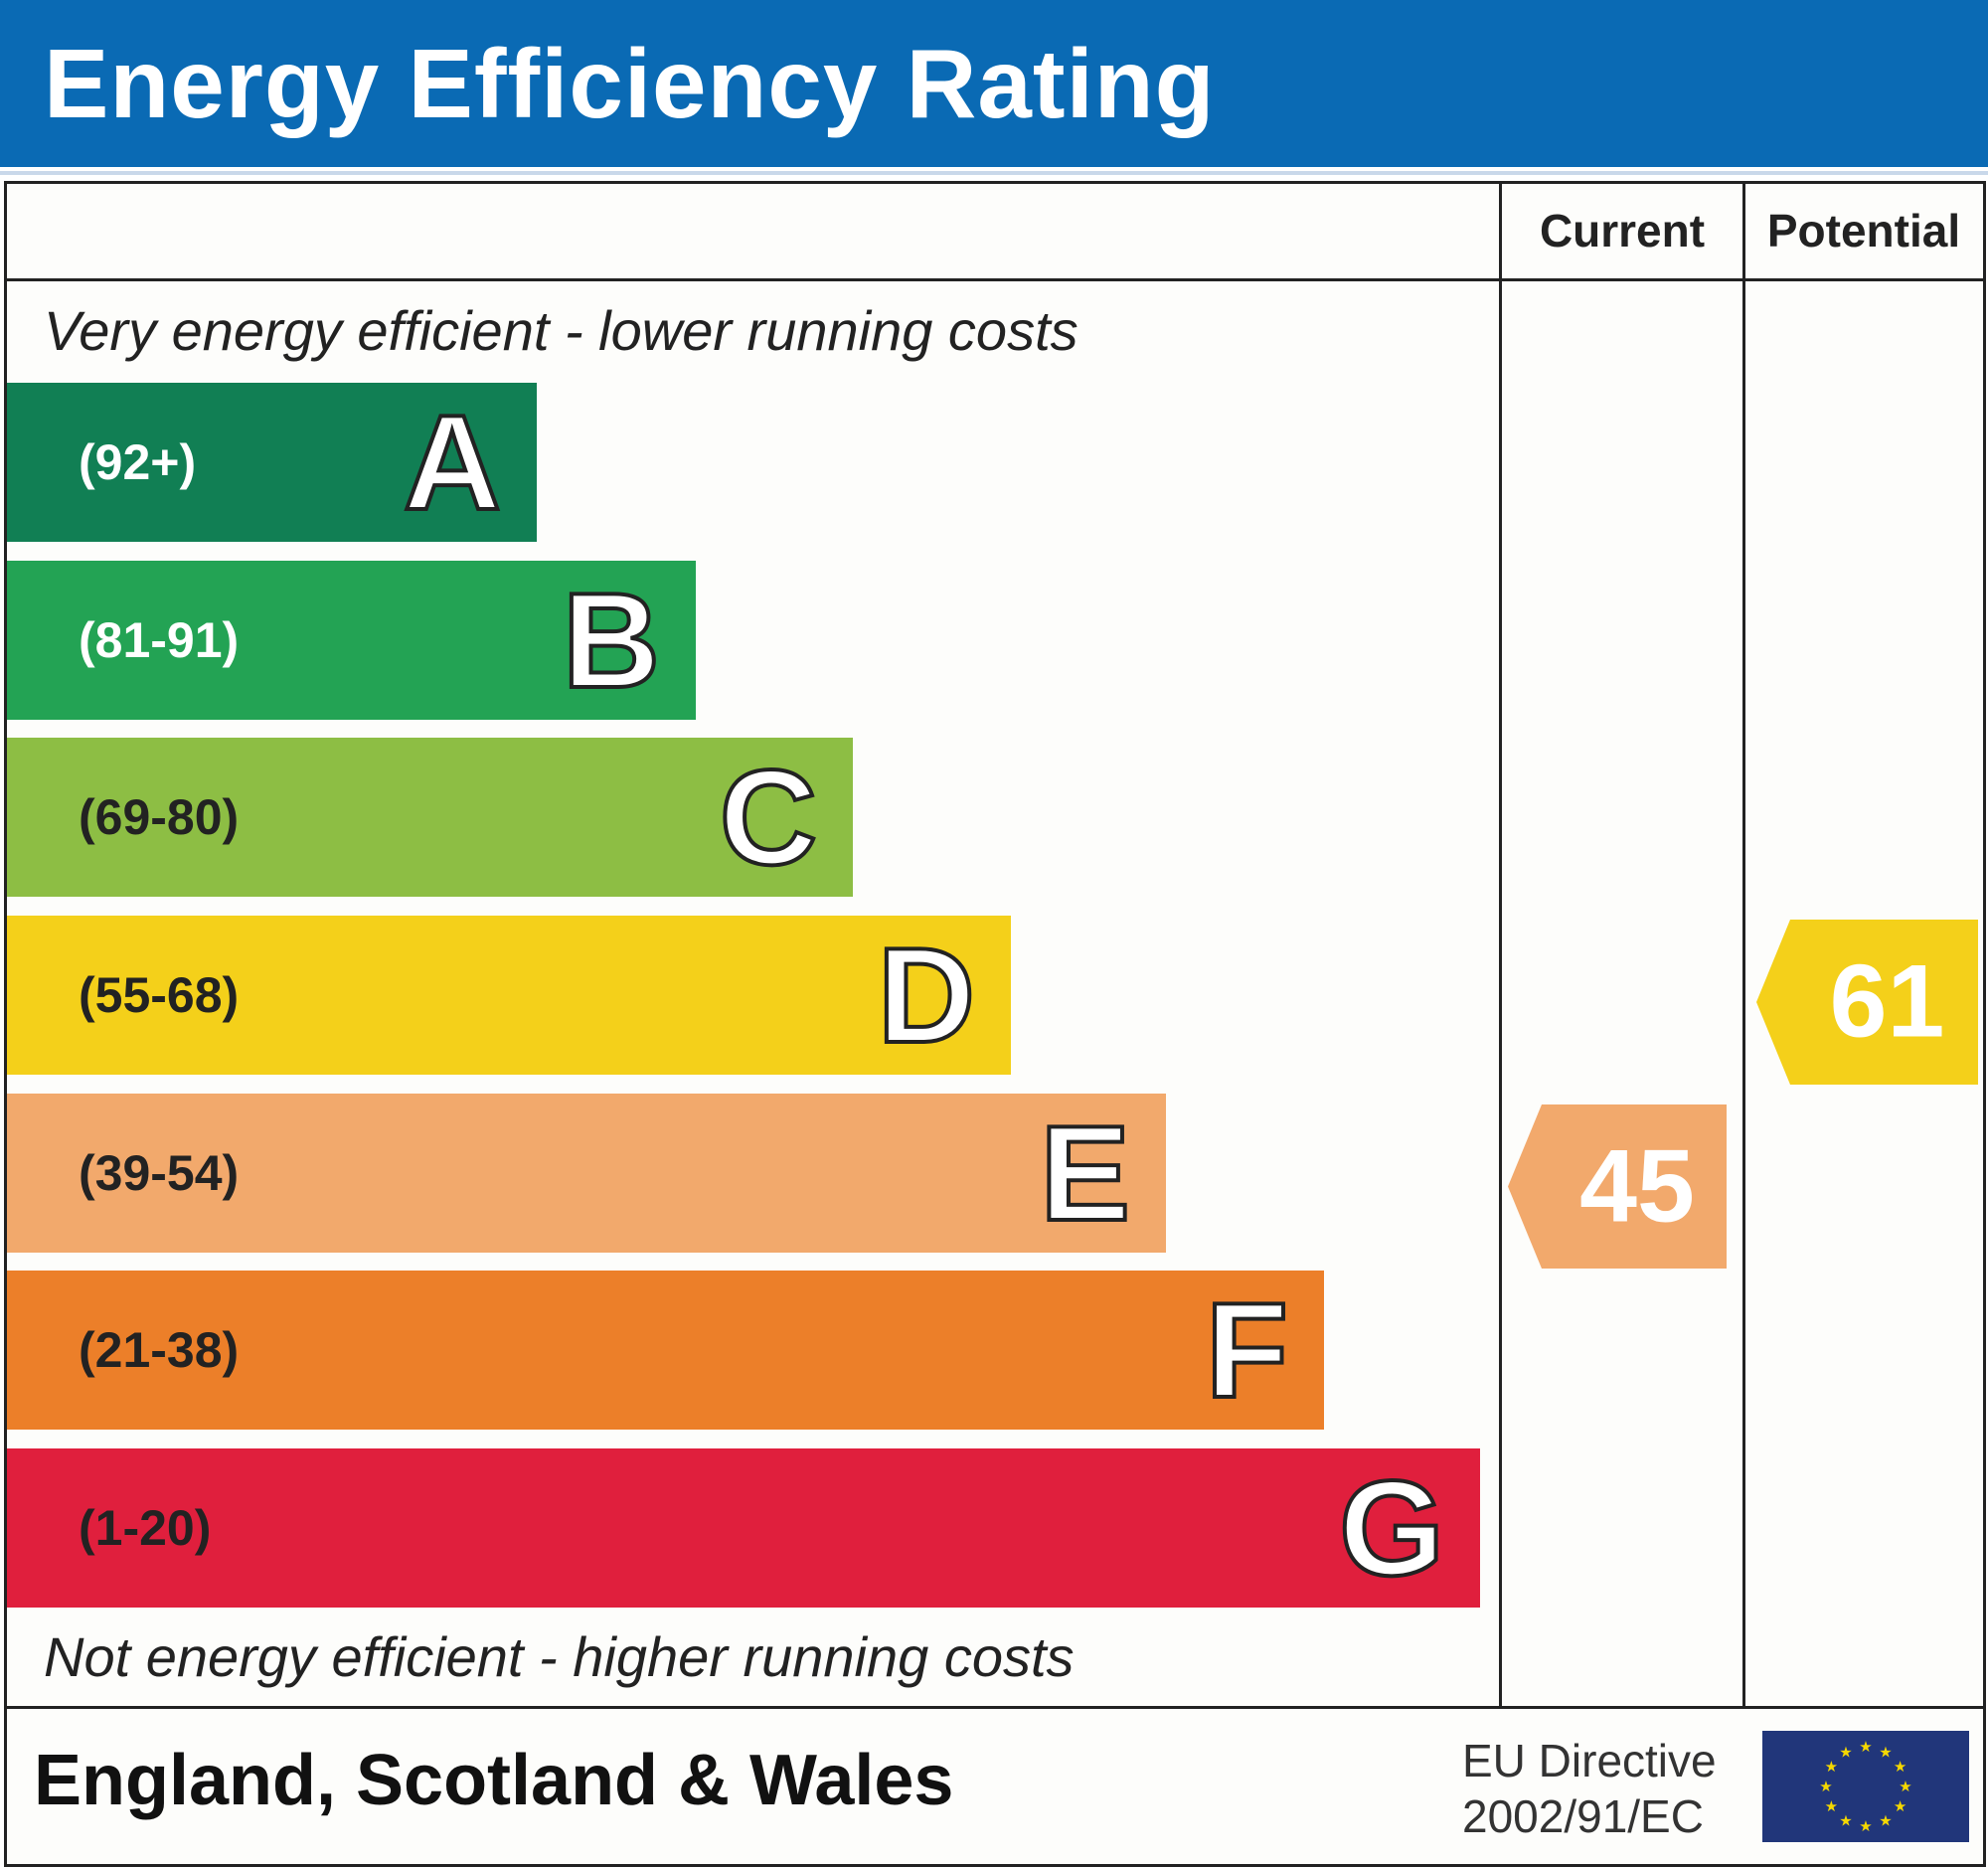 This screenshot has width=1988, height=1867. I want to click on band-range: (55-68), so click(159, 995).